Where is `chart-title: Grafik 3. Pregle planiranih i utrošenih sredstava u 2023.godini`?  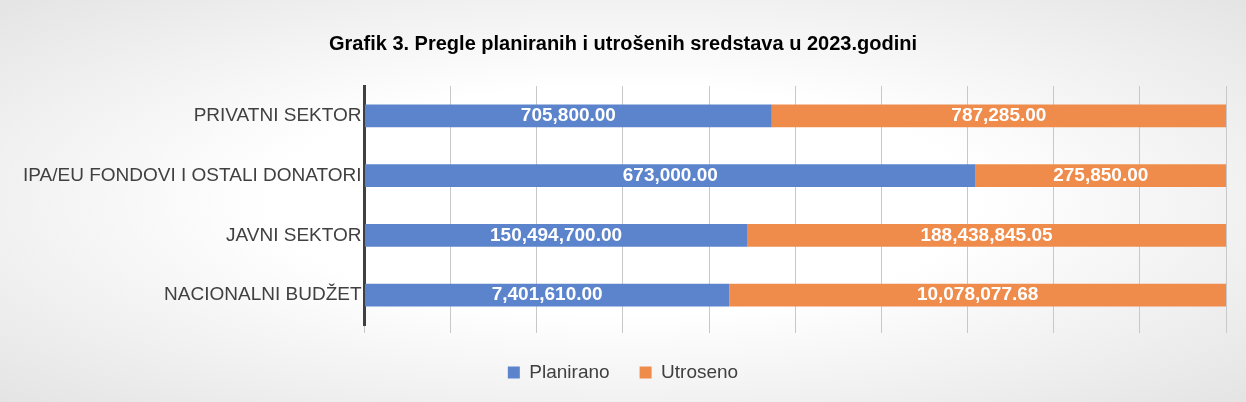 chart-title: Grafik 3. Pregle planiranih i utrošenih sredstava u 2023.godini is located at coordinates (623, 42).